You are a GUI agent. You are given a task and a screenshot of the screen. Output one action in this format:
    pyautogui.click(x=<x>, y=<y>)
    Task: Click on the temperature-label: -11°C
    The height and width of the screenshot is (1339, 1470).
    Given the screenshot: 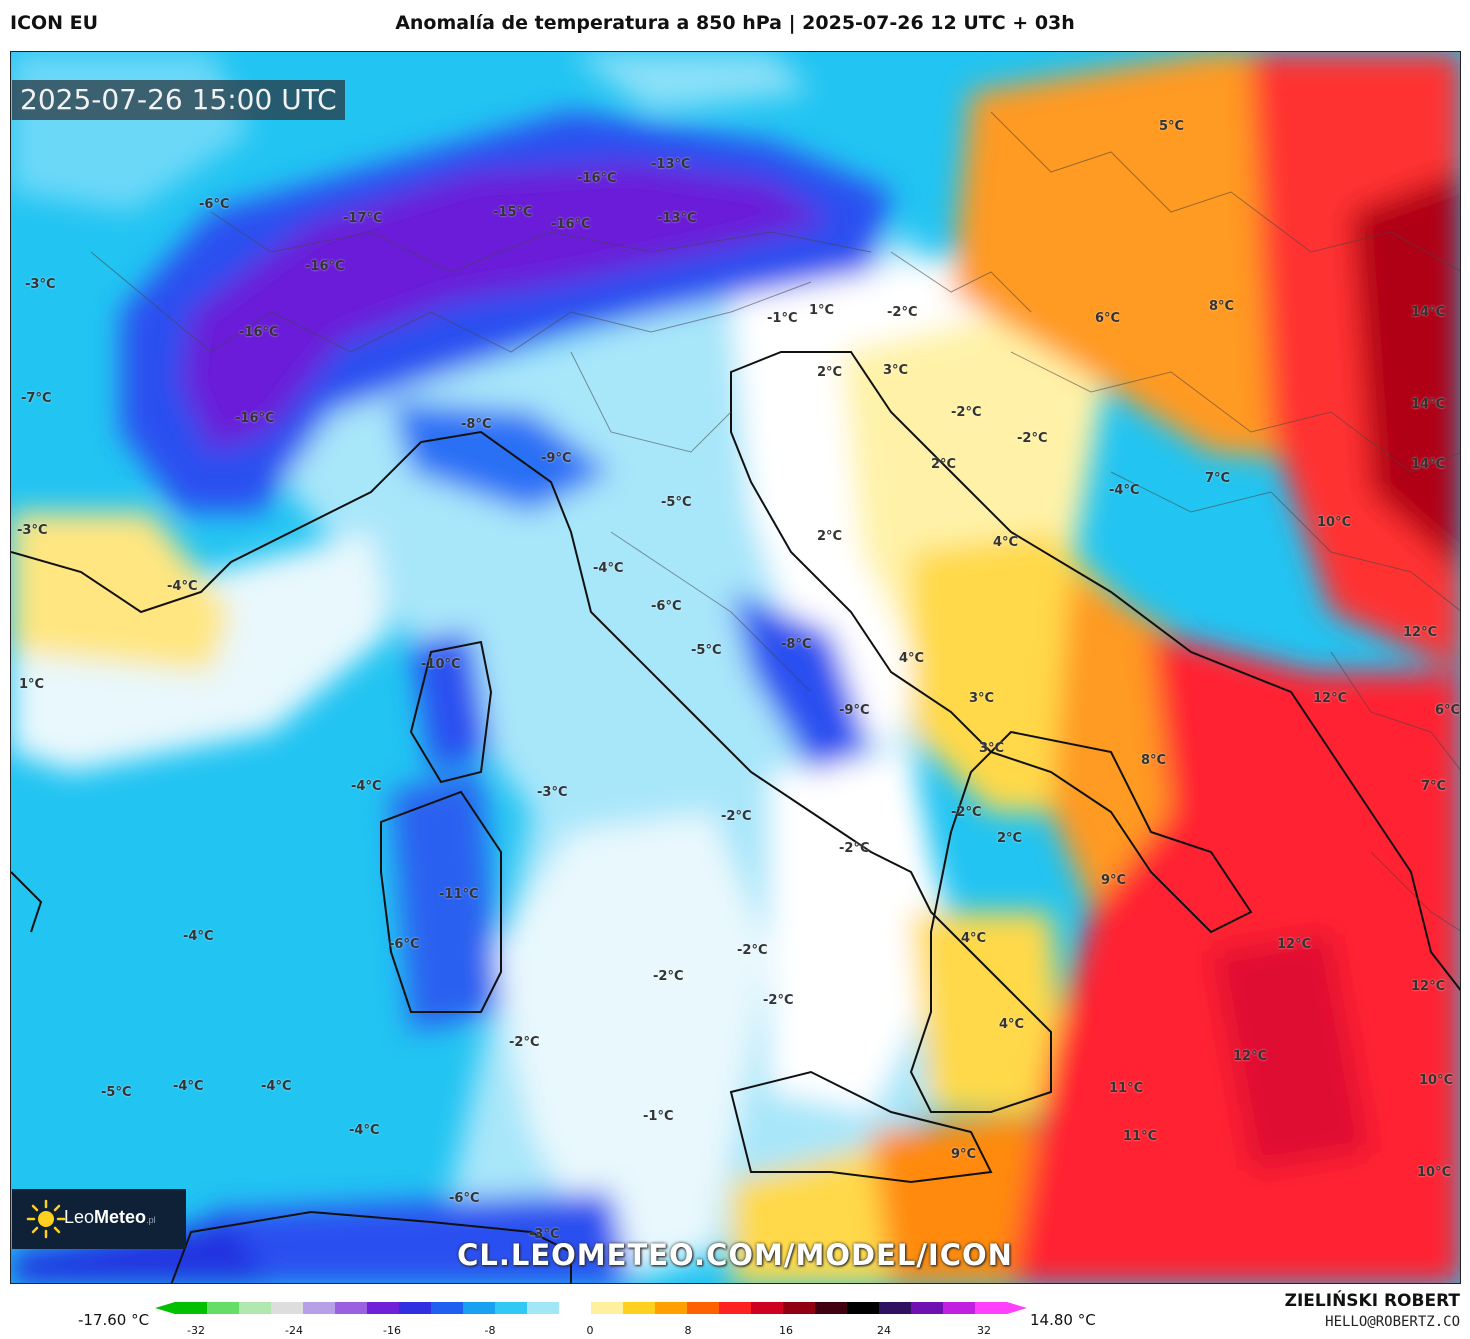 What is the action you would take?
    pyautogui.click(x=459, y=894)
    